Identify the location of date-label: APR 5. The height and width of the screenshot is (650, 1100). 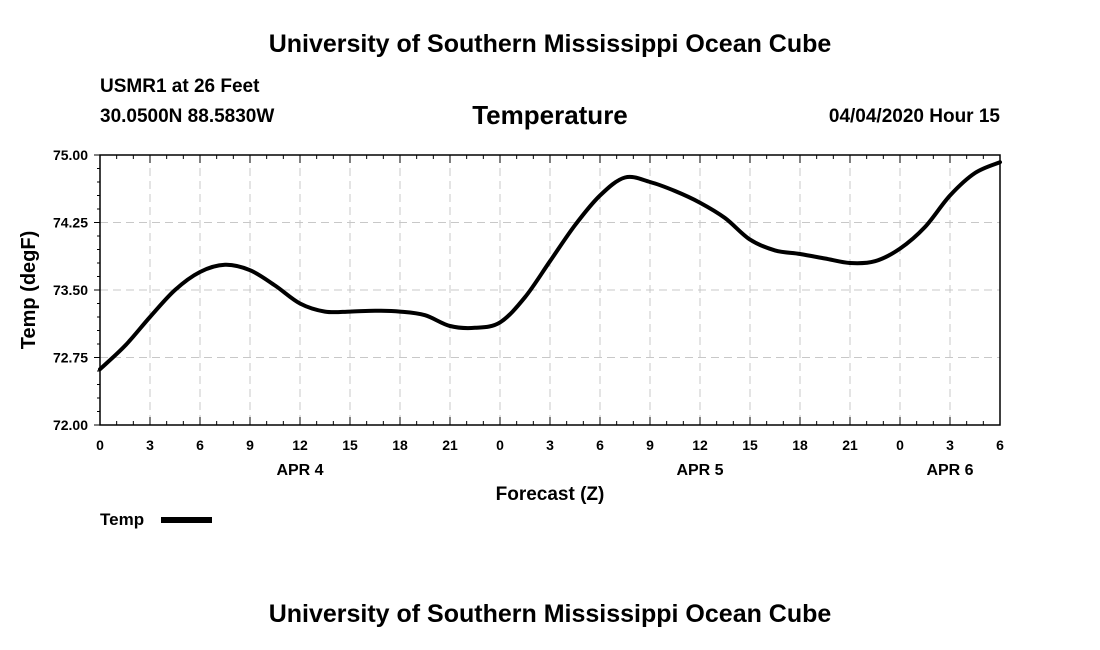
(699, 470).